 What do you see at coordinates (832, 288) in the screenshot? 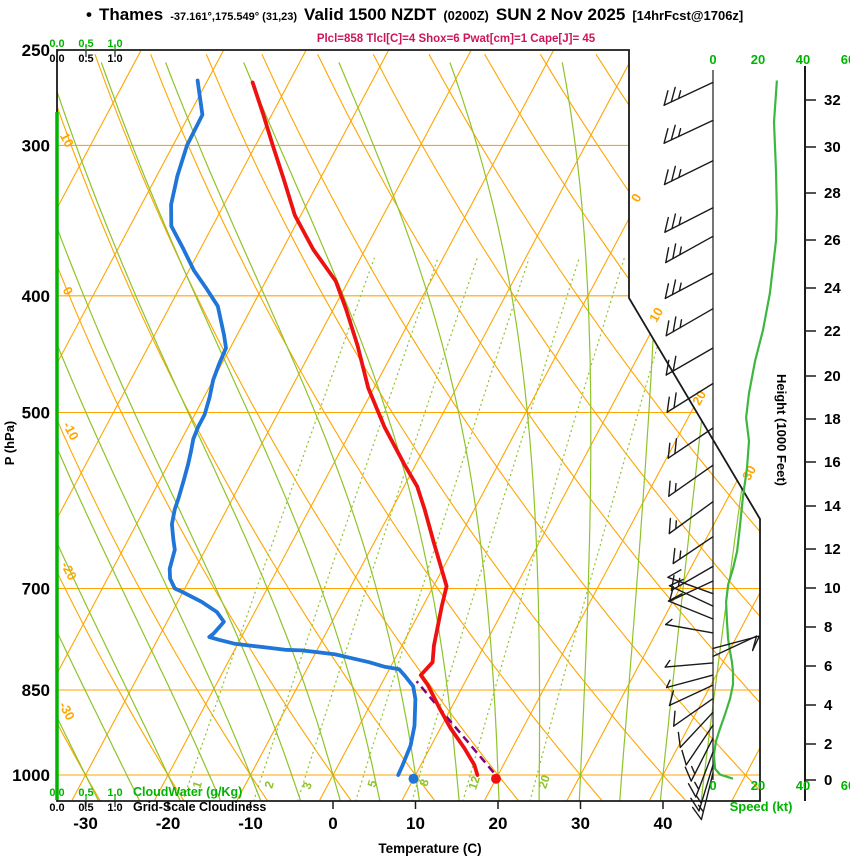
I see `height-tick-label: 24` at bounding box center [832, 288].